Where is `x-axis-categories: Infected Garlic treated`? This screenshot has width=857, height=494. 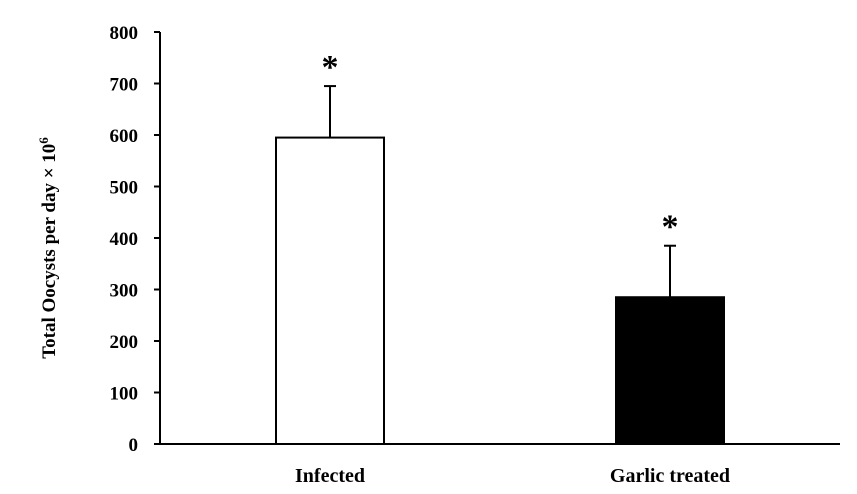
x-axis-categories: Infected Garlic treated is located at coordinates (512, 476).